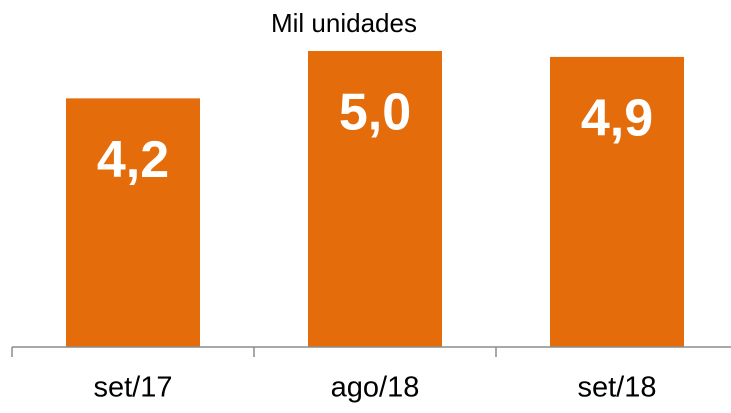 This screenshot has width=731, height=413. What do you see at coordinates (375, 388) in the screenshot?
I see `x-tick-label: ago/18` at bounding box center [375, 388].